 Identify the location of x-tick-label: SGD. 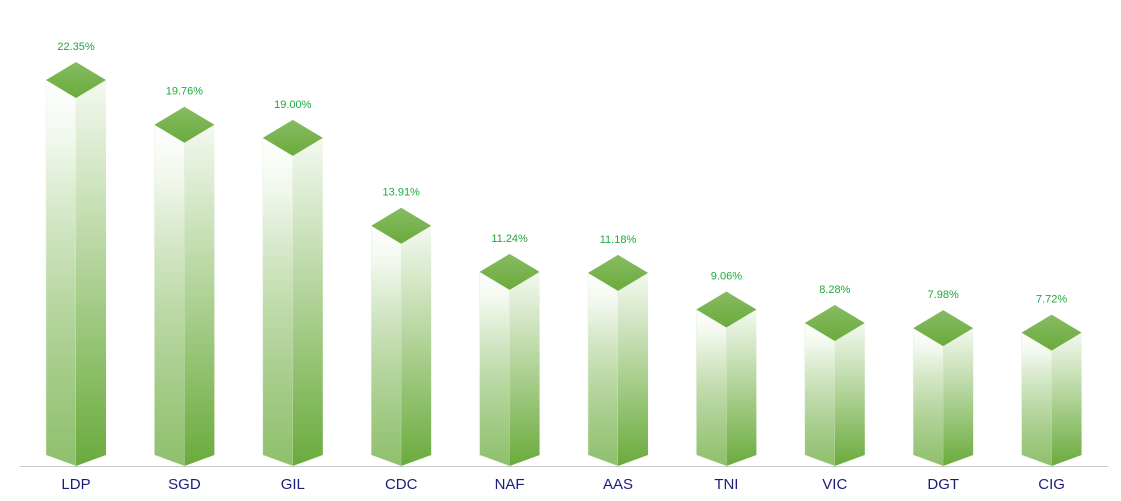
(184, 484).